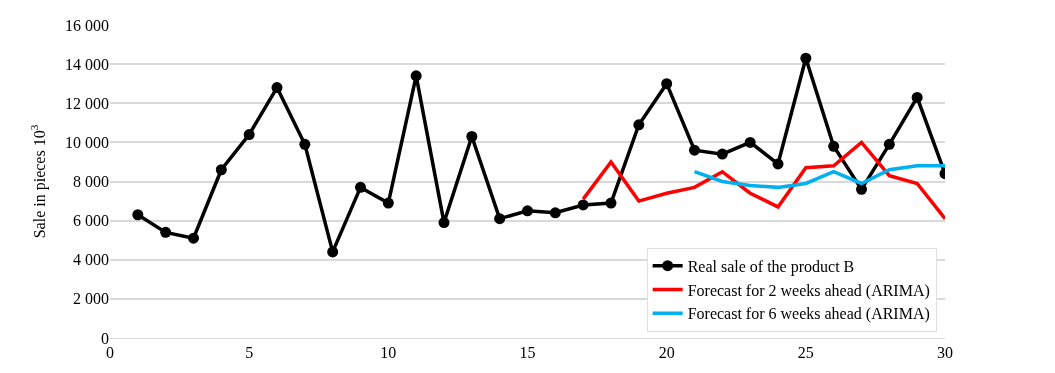  I want to click on x-tick-label: 25, so click(805, 353).